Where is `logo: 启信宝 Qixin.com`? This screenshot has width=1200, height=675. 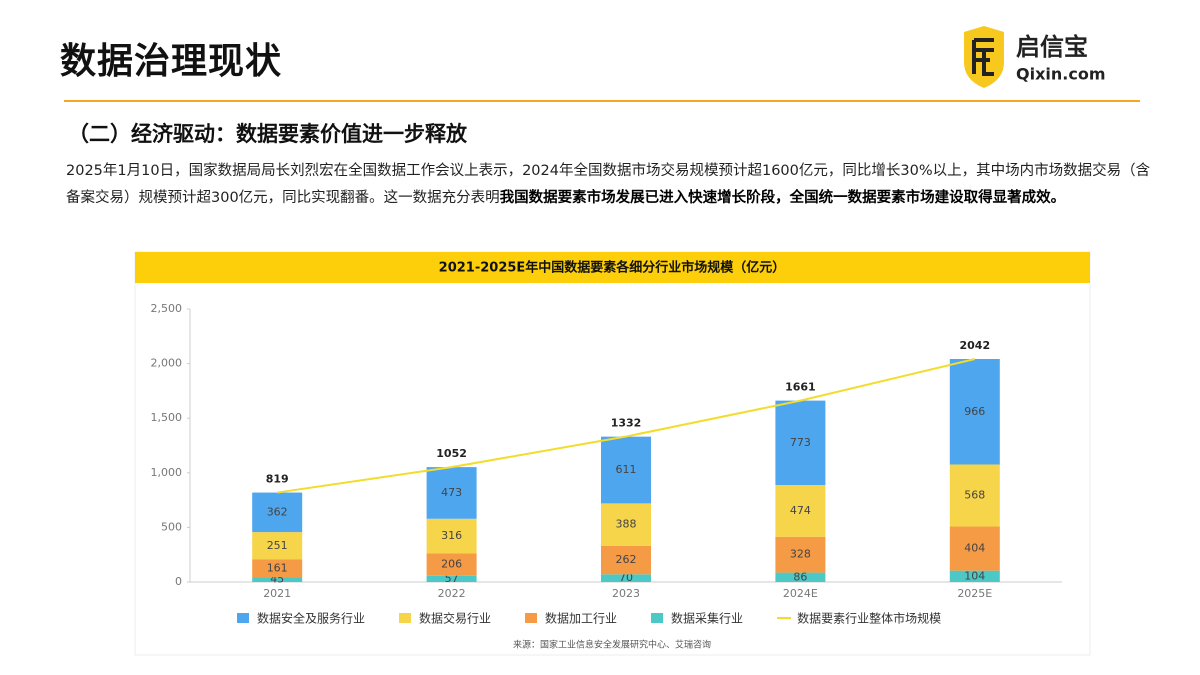
logo: 启信宝 Qixin.com is located at coordinates (1035, 57).